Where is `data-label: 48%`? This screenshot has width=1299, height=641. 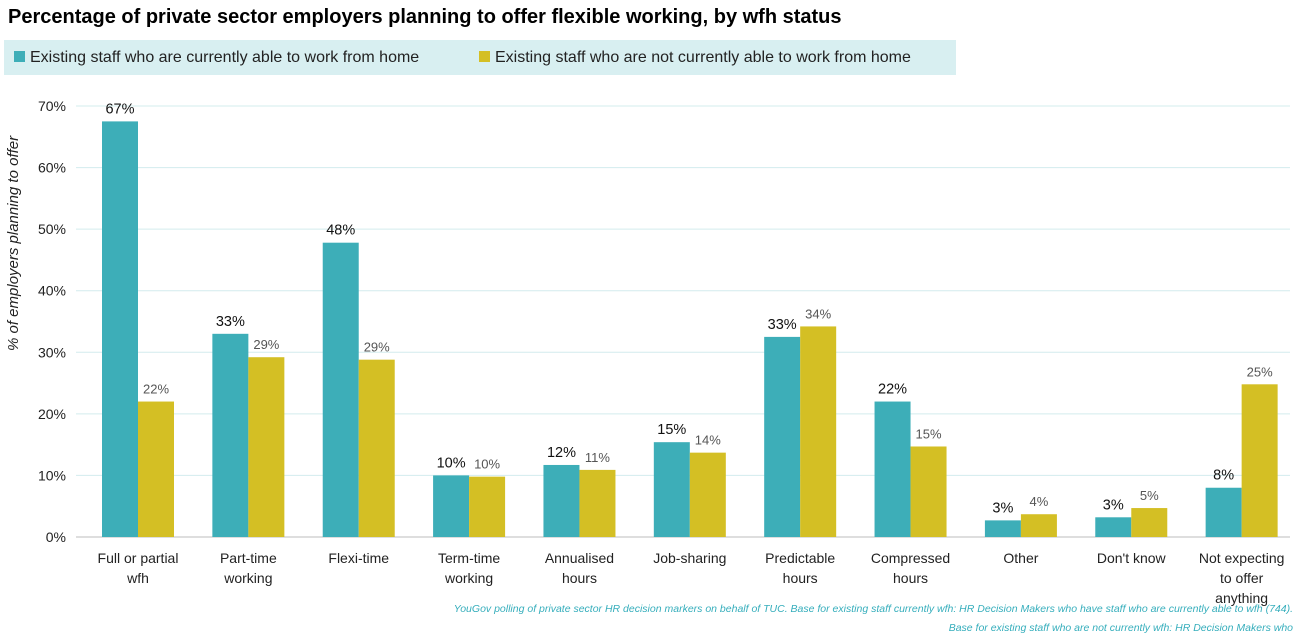
data-label: 48% is located at coordinates (340, 231).